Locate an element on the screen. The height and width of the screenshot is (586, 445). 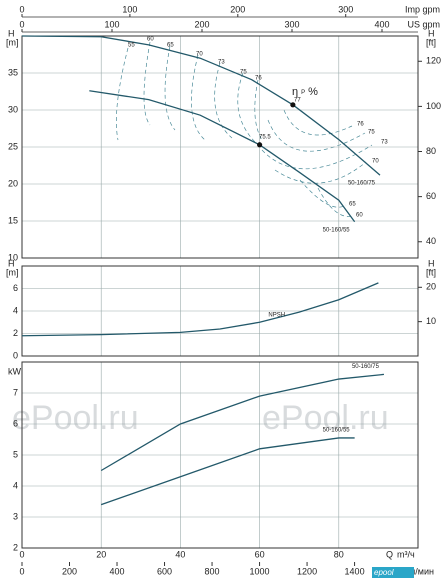
y2-tick-label: 20 is located at coordinates (431, 287).